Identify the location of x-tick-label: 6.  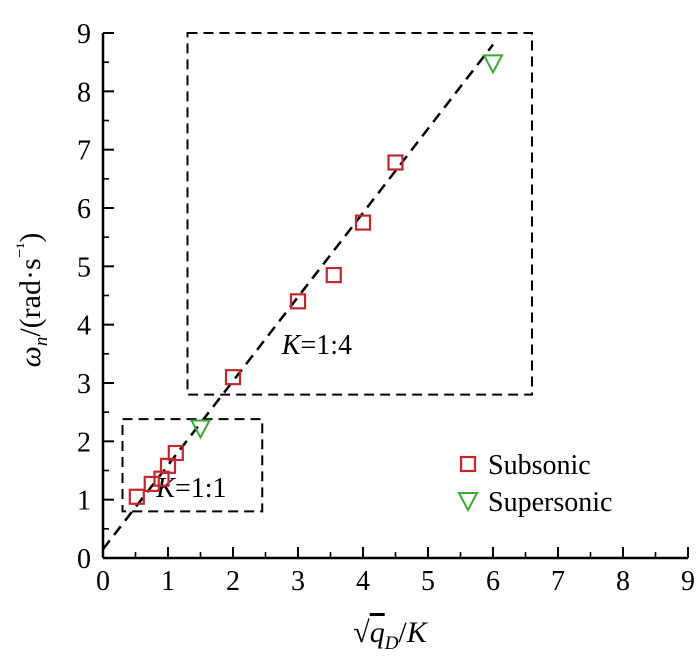
(493, 581).